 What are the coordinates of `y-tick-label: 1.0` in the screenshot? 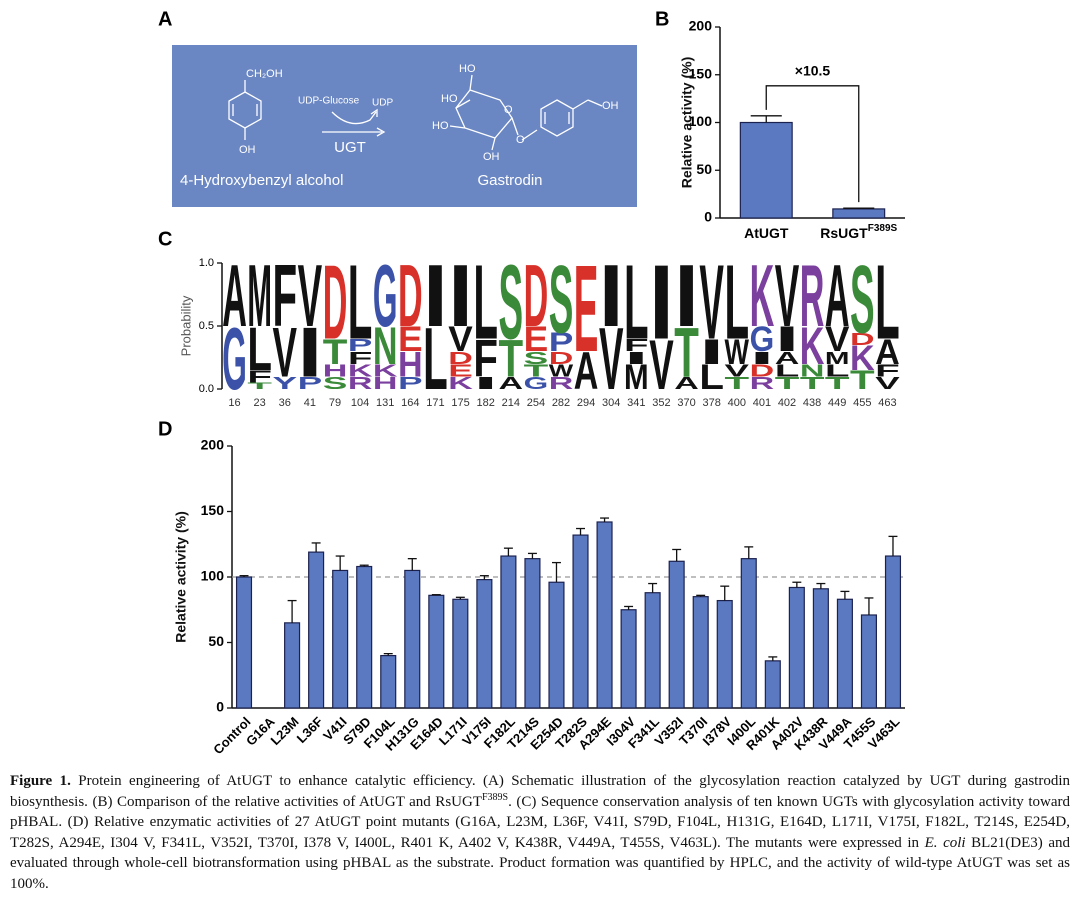 It's located at (206, 263).